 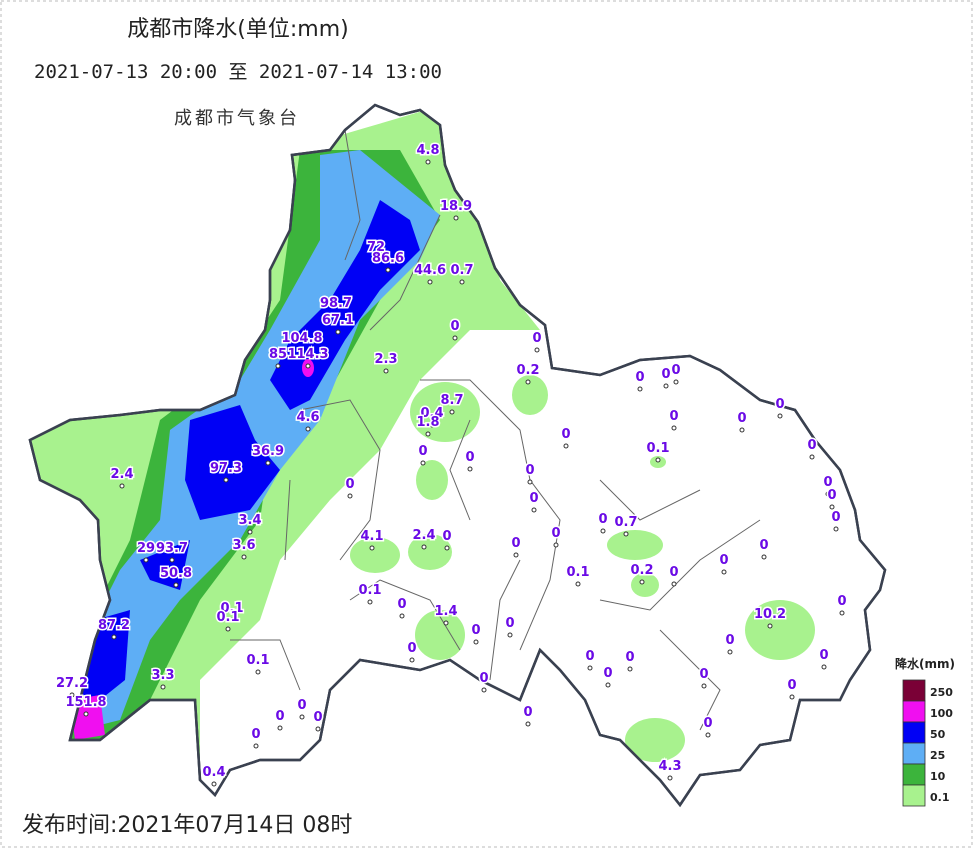 I want to click on legend-swatch, so click(x=914, y=774).